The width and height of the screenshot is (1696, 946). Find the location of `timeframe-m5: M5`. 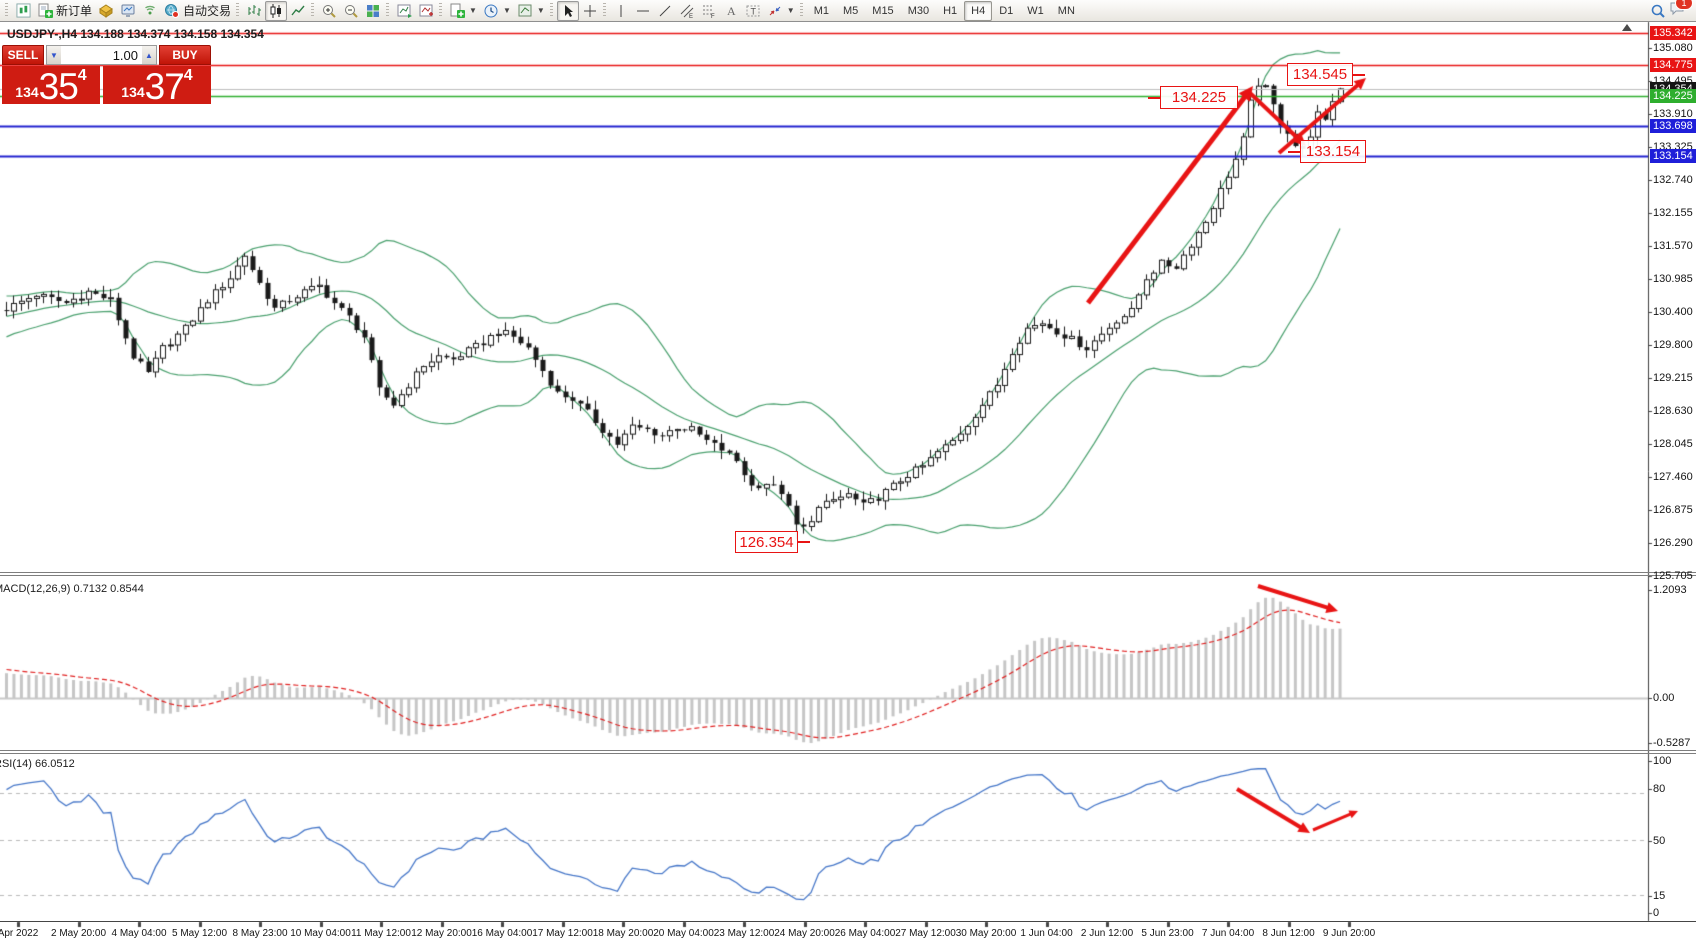

timeframe-m5: M5 is located at coordinates (850, 11).